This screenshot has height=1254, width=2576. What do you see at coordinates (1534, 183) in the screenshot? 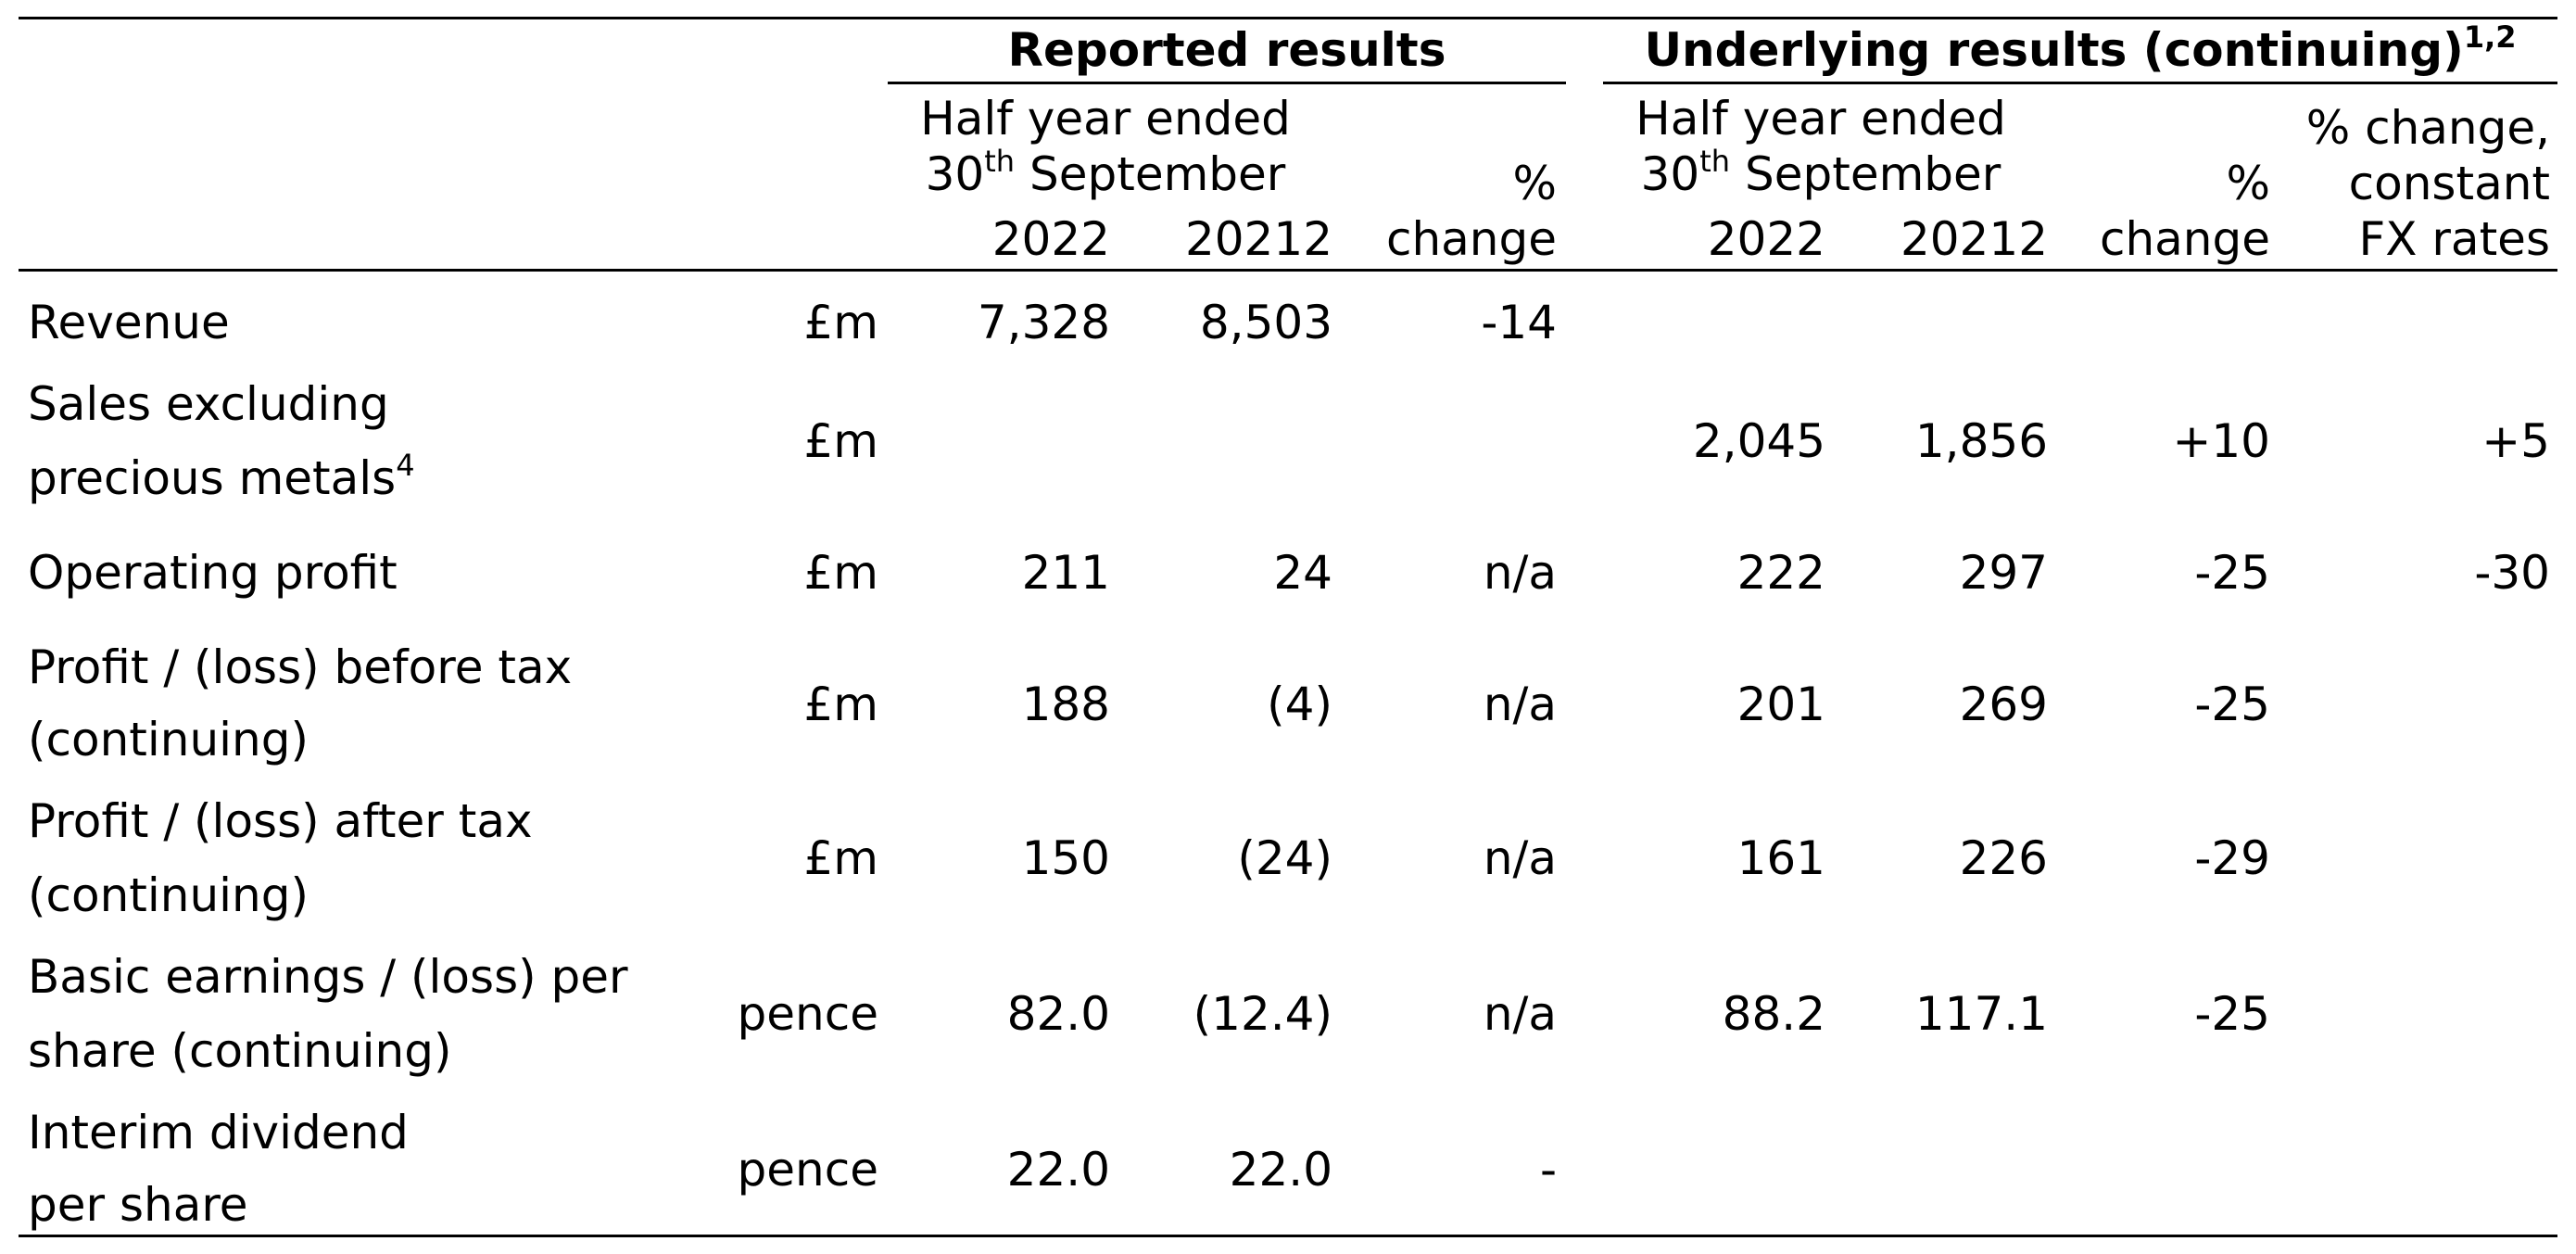
I see `reported-pct-symbol: %` at bounding box center [1534, 183].